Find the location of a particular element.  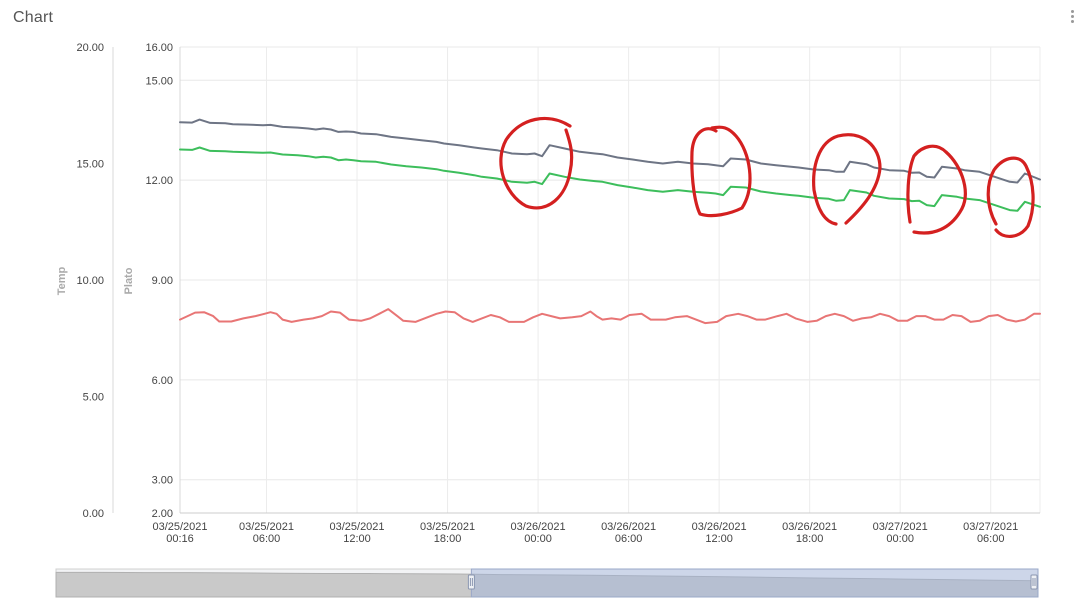

plato-axis-title: Plato is located at coordinates (129, 280).